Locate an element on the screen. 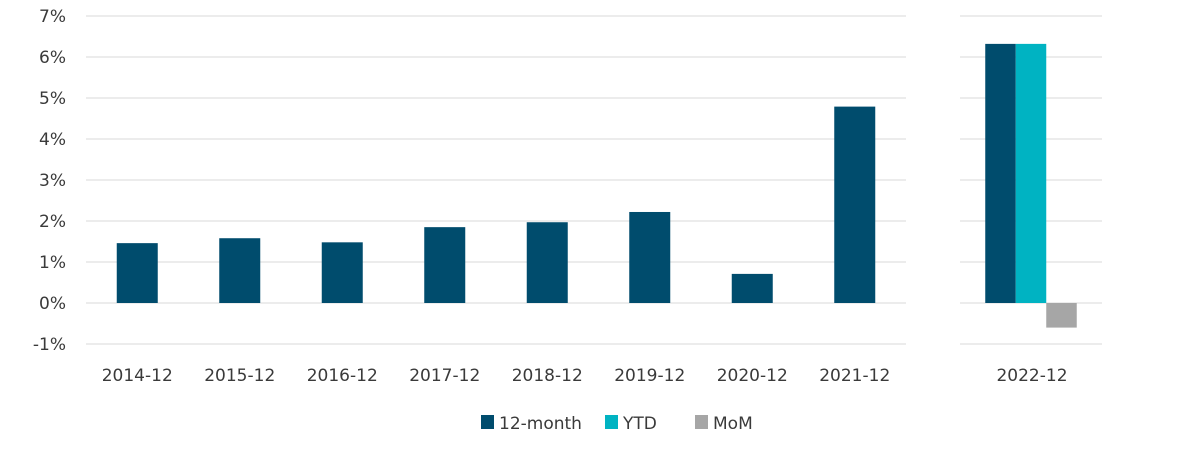 This screenshot has width=1200, height=450. x-category-label: 2020-12 is located at coordinates (752, 376).